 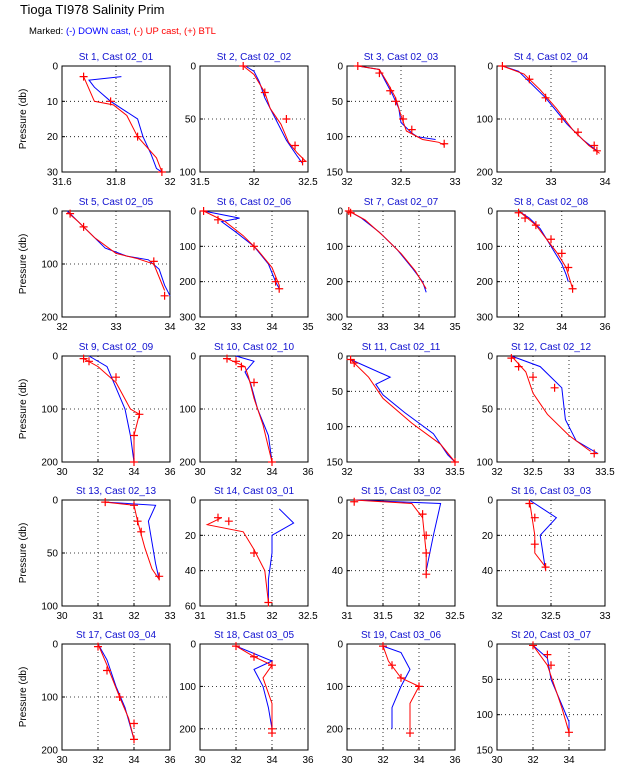 I want to click on panel-title: St 8, Cast 02_08, so click(x=551, y=202).